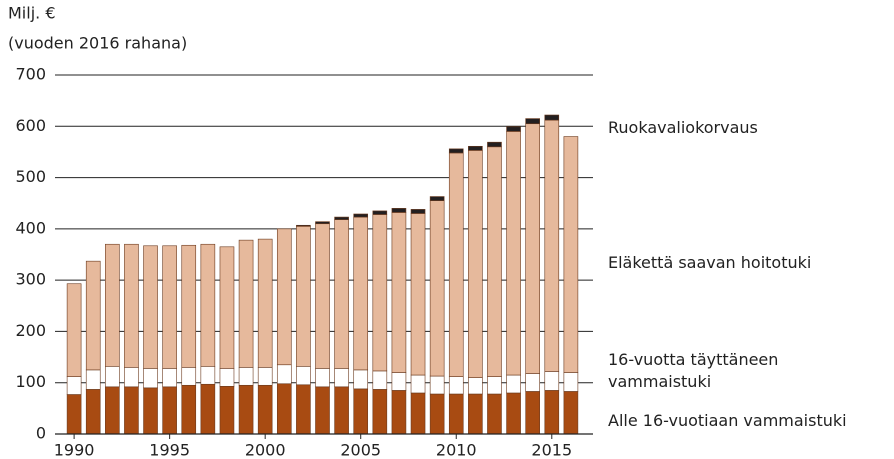 The width and height of the screenshot is (894, 459). What do you see at coordinates (32, 13) in the screenshot?
I see `y-axis-label: Milj. €` at bounding box center [32, 13].